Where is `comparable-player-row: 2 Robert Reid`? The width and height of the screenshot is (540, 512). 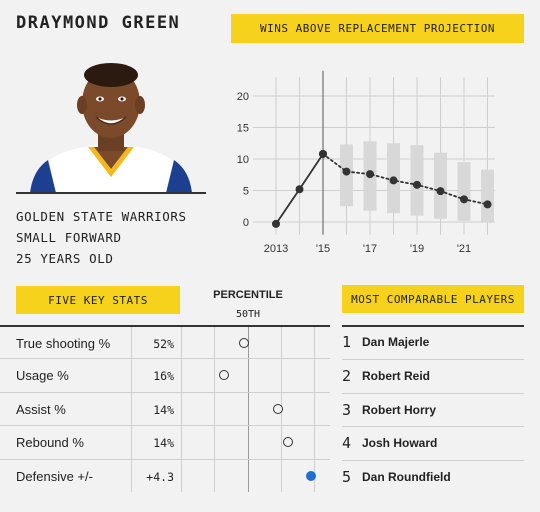
comparable-player-row: 2 Robert Reid is located at coordinates (433, 376).